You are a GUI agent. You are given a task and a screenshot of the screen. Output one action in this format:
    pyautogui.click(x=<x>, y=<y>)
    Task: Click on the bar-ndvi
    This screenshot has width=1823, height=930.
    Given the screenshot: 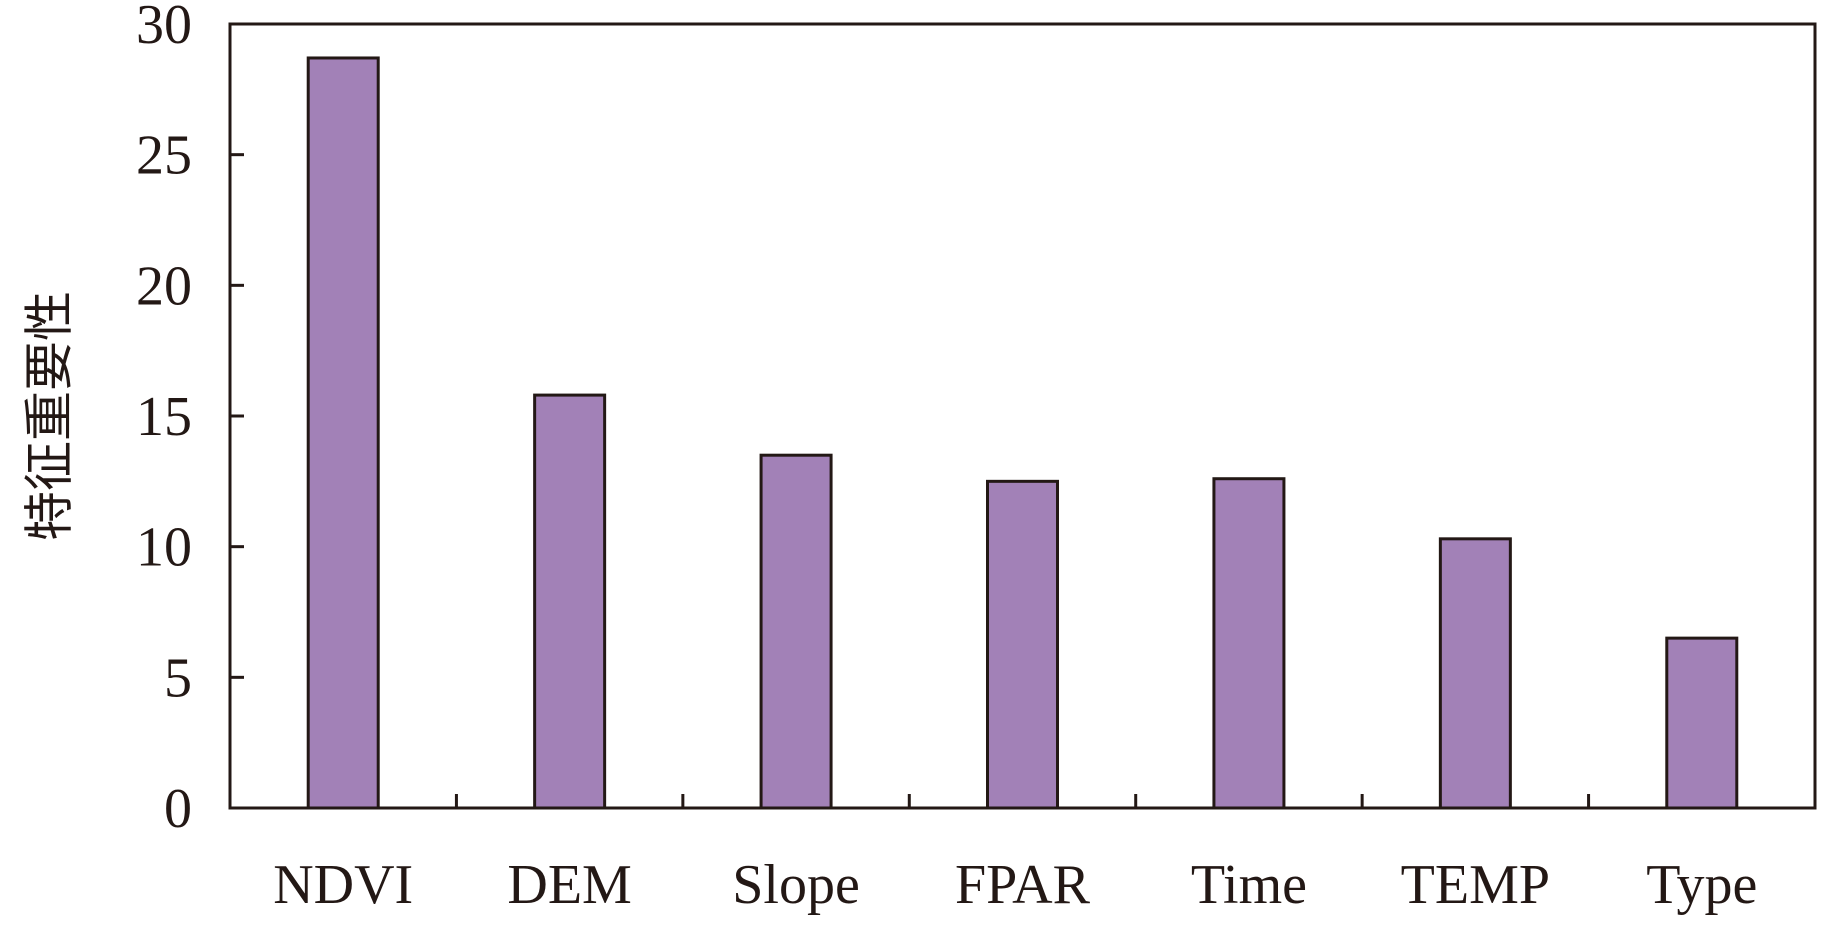 What is the action you would take?
    pyautogui.click(x=343, y=433)
    